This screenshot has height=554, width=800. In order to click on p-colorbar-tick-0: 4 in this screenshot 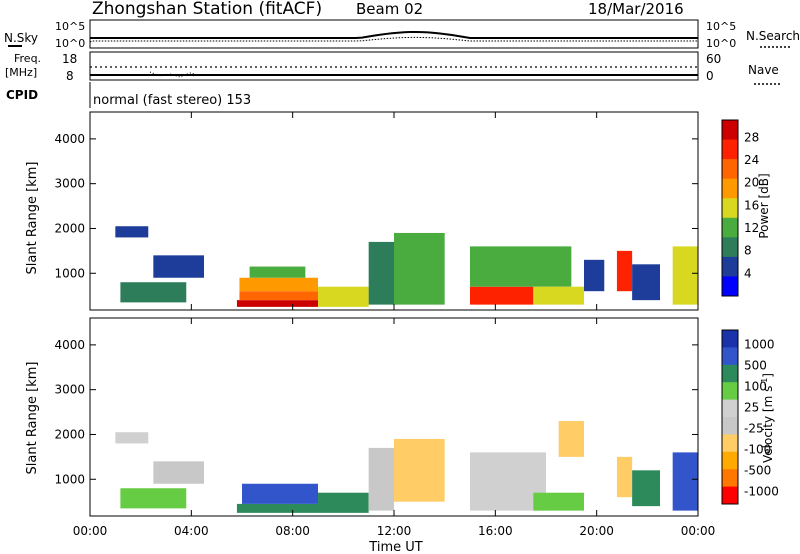, I will do `click(748, 273)`.